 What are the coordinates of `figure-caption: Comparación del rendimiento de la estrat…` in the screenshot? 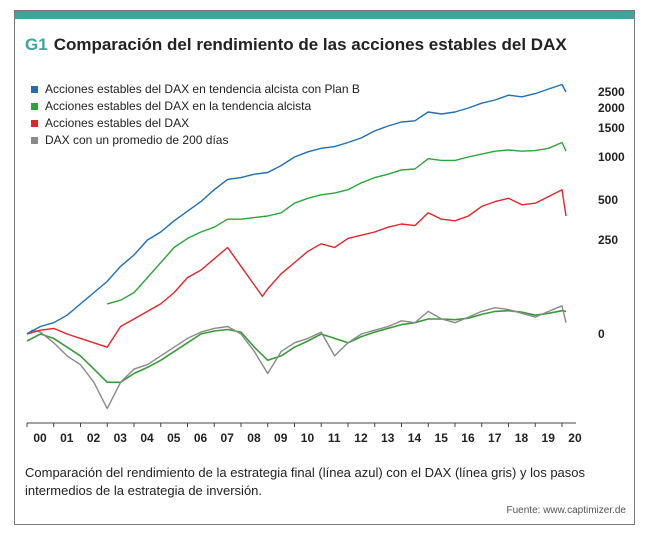 It's located at (305, 481).